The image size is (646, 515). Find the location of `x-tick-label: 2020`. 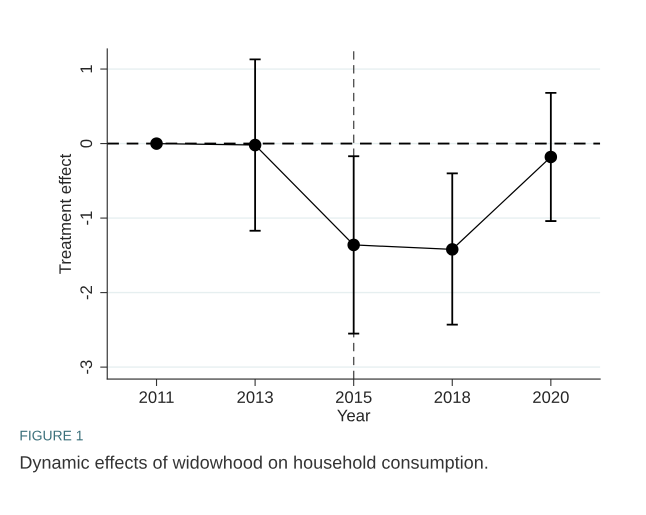

x-tick-label: 2020 is located at coordinates (551, 397).